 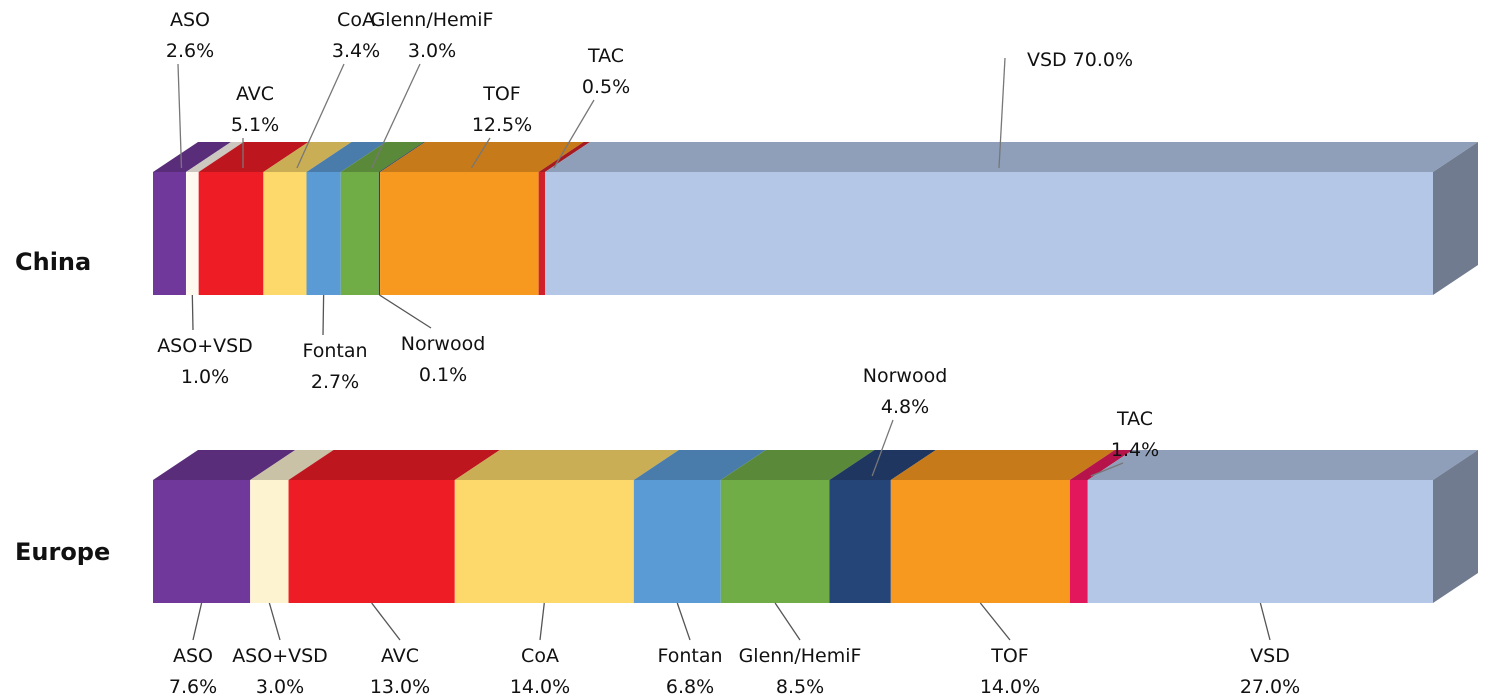 I want to click on percent-value: 27.0%, so click(x=1270, y=686).